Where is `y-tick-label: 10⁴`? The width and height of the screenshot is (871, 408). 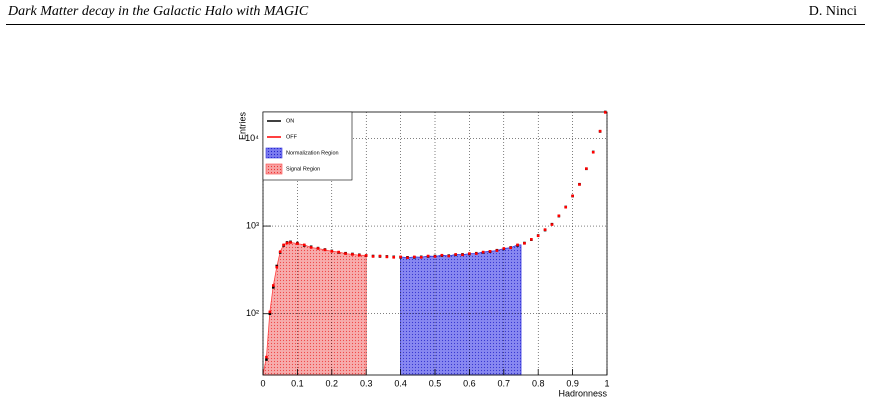 y-tick-label: 10⁴ is located at coordinates (252, 138).